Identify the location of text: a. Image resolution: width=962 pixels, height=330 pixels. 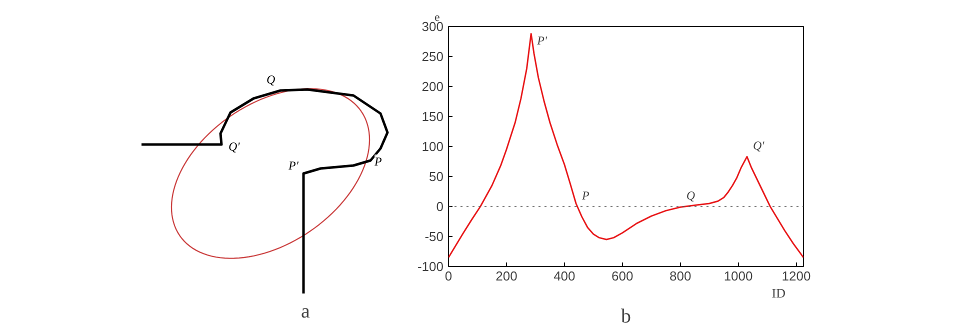
(305, 311).